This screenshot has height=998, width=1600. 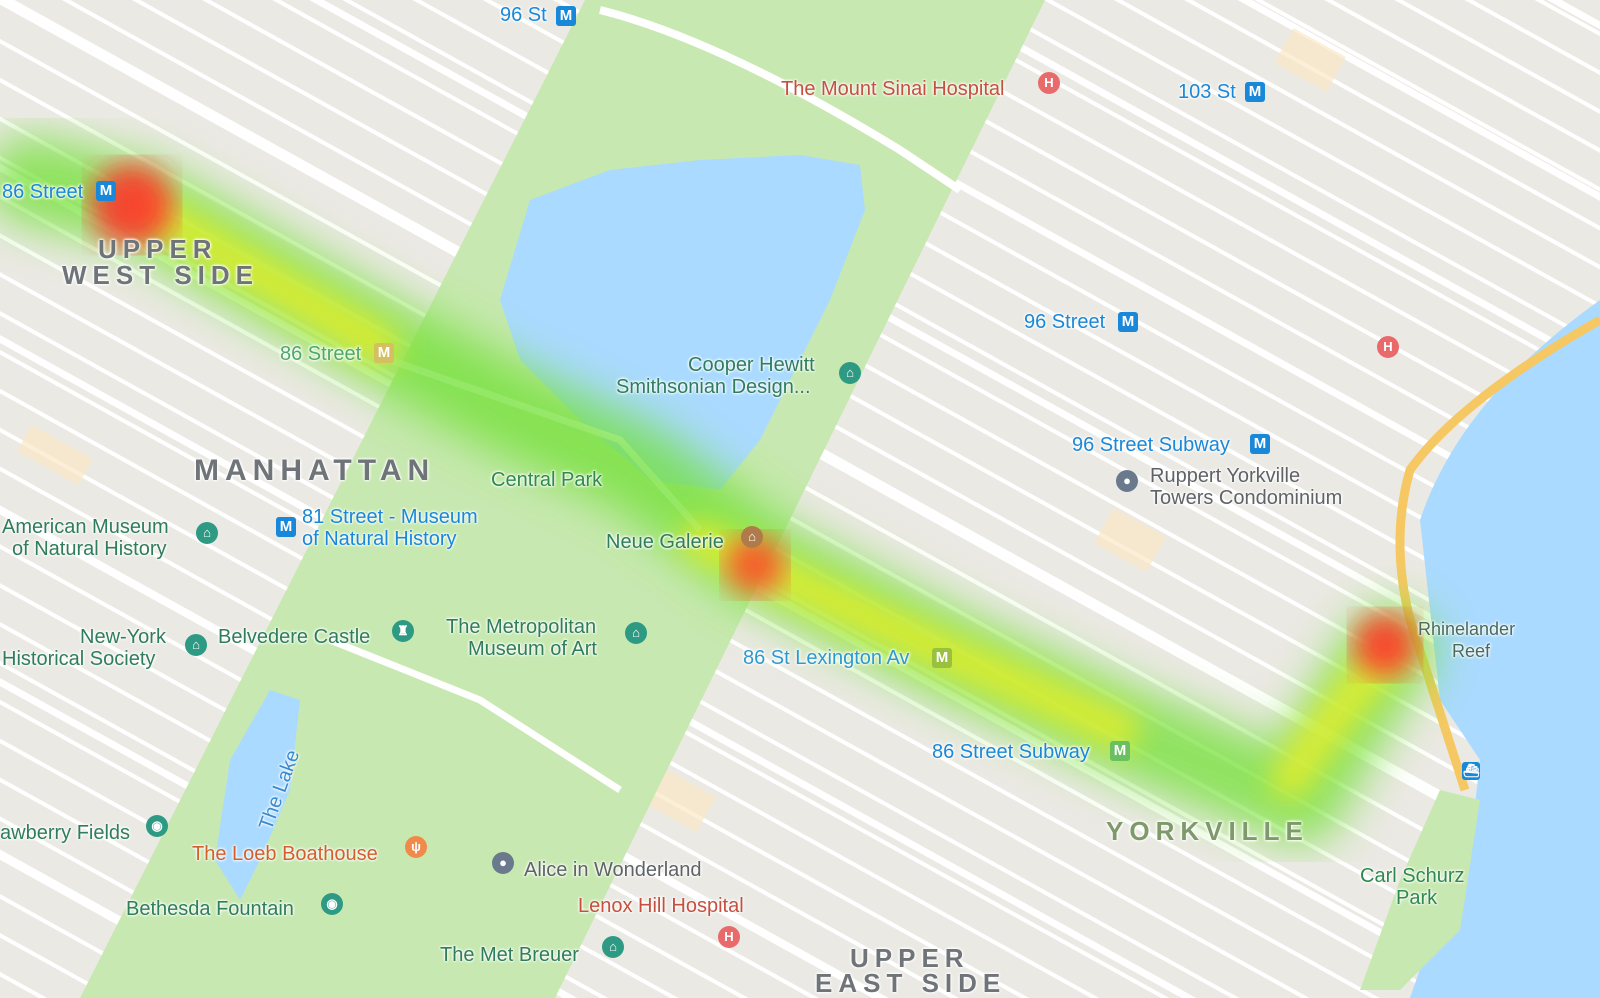 What do you see at coordinates (1246, 498) in the screenshot?
I see `poi-label: Towers Condominium` at bounding box center [1246, 498].